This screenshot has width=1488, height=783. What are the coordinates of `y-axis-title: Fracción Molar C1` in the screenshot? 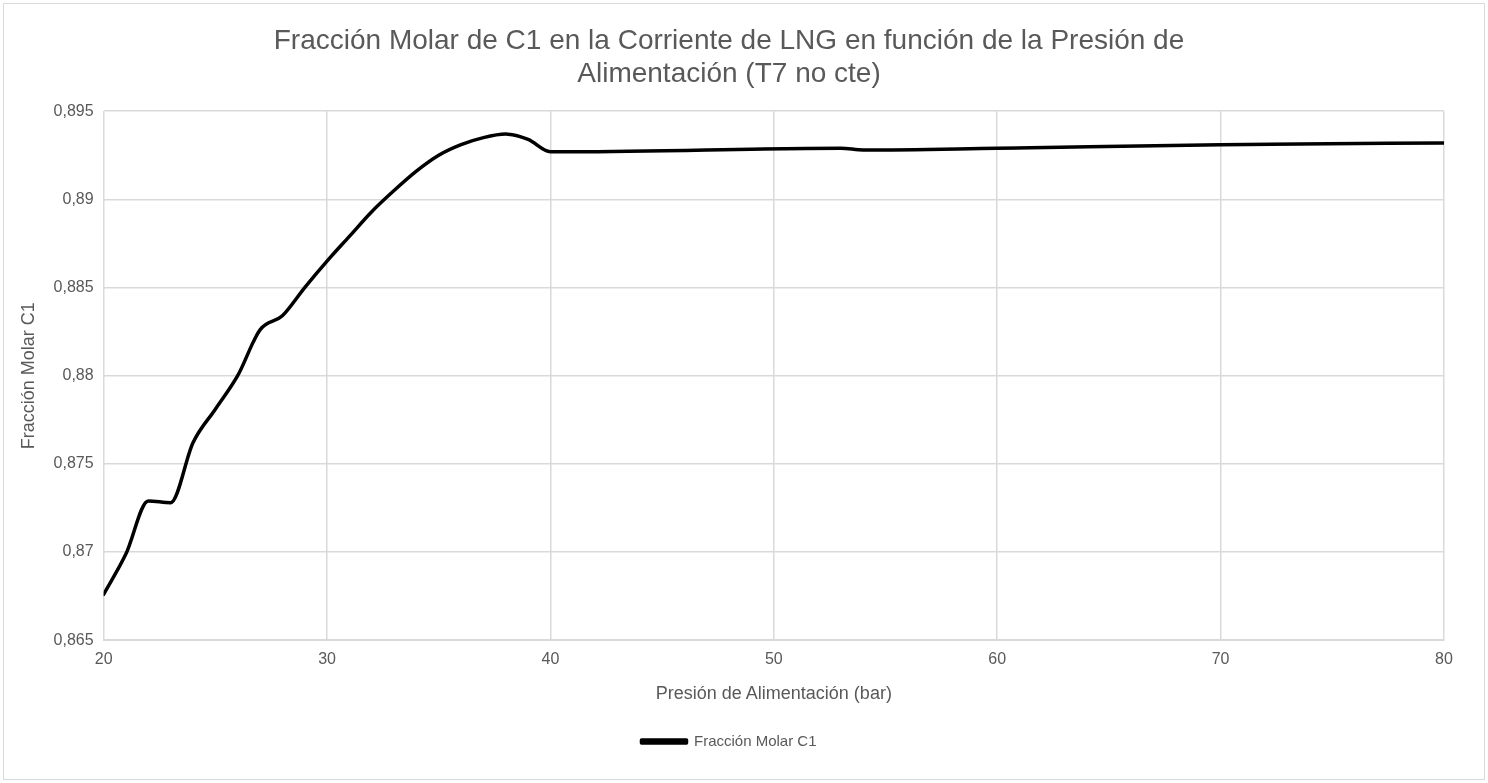 It's located at (27, 376).